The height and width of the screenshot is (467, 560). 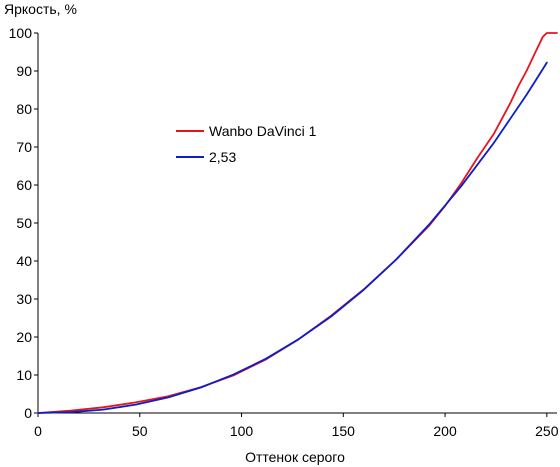 What do you see at coordinates (21, 33) in the screenshot?
I see `y-tick-label: 100` at bounding box center [21, 33].